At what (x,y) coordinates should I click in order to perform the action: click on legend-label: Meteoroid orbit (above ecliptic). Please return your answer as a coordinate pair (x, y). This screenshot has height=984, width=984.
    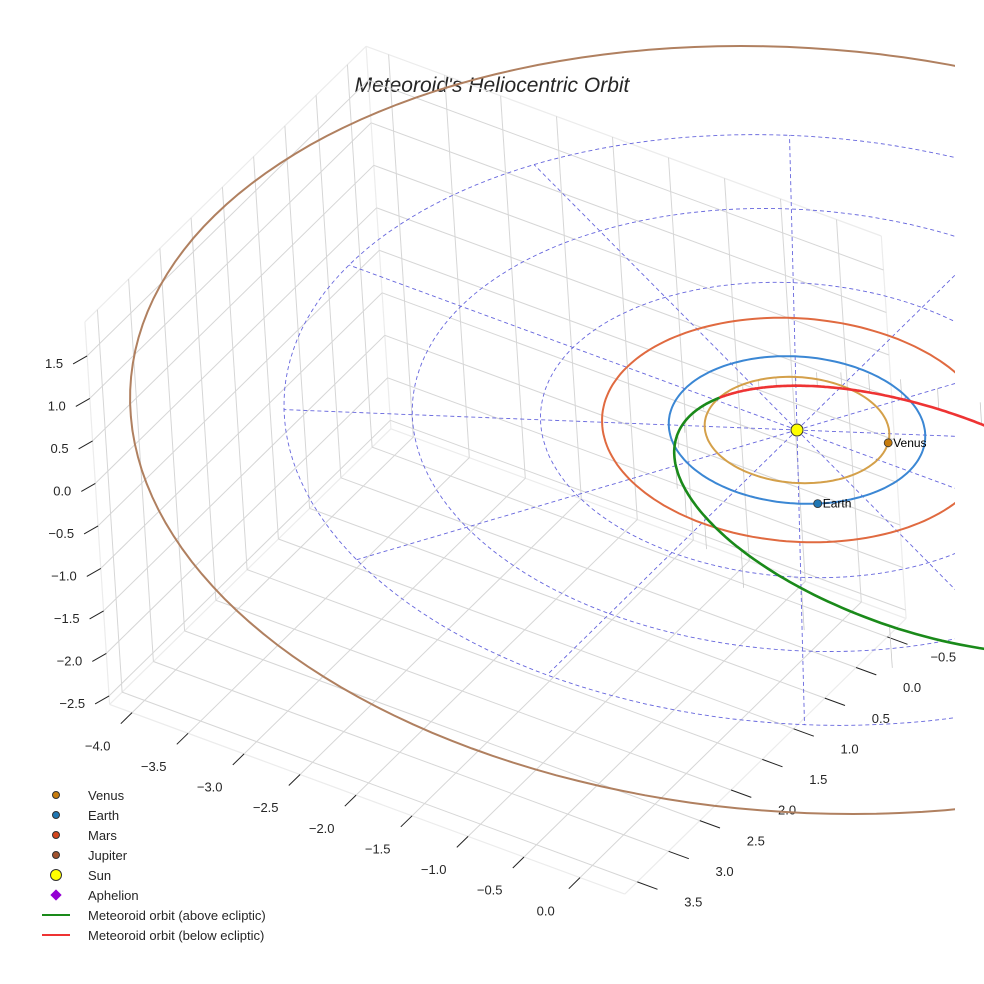
    Looking at the image, I should click on (177, 915).